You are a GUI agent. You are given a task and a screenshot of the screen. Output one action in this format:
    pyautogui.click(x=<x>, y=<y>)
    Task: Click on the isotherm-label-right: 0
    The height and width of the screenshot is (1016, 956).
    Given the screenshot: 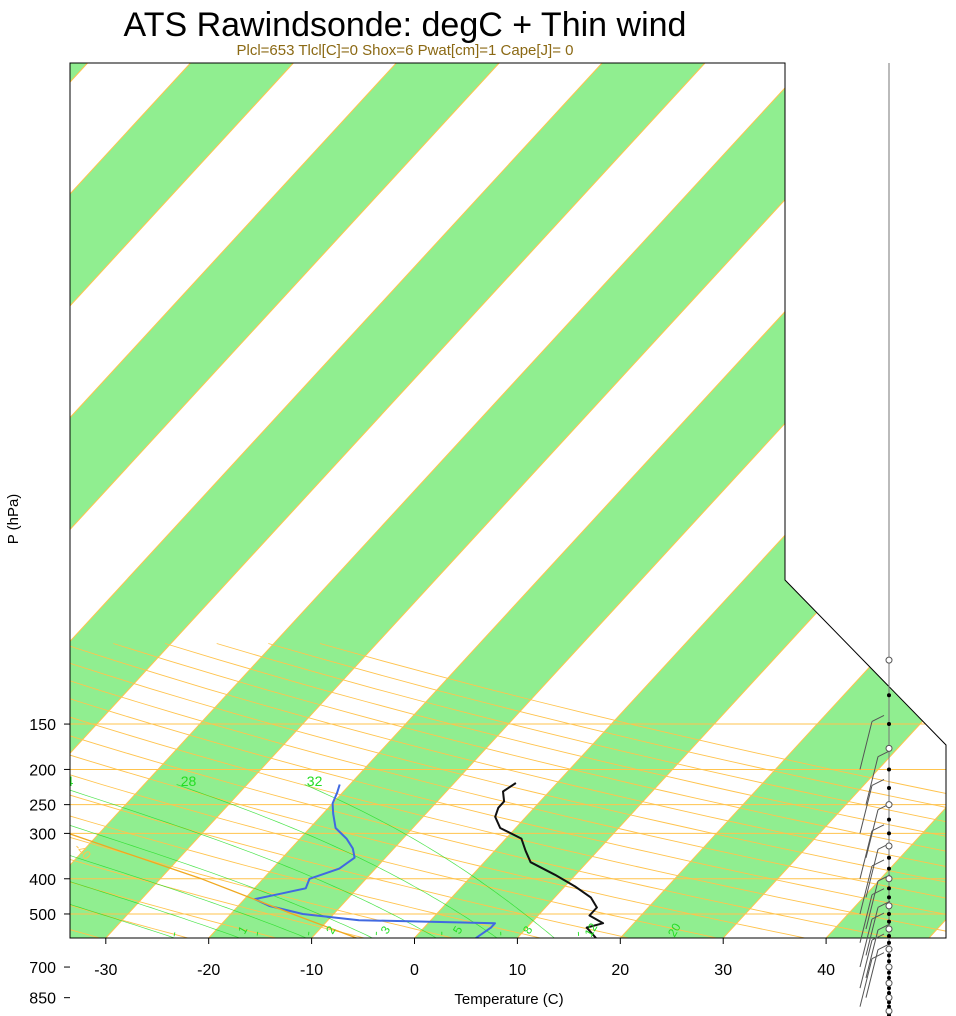 What is the action you would take?
    pyautogui.click(x=793, y=518)
    